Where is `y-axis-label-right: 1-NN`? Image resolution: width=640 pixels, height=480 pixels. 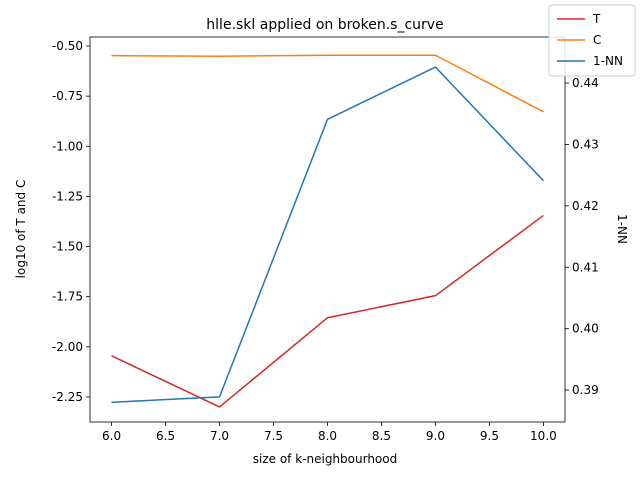
y-axis-label-right: 1-NN is located at coordinates (622, 229).